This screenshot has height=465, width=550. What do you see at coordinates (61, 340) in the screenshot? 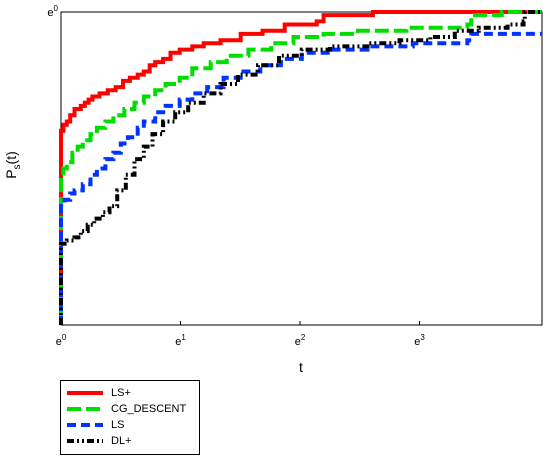
I see `x-tick-label: e0` at bounding box center [61, 340].